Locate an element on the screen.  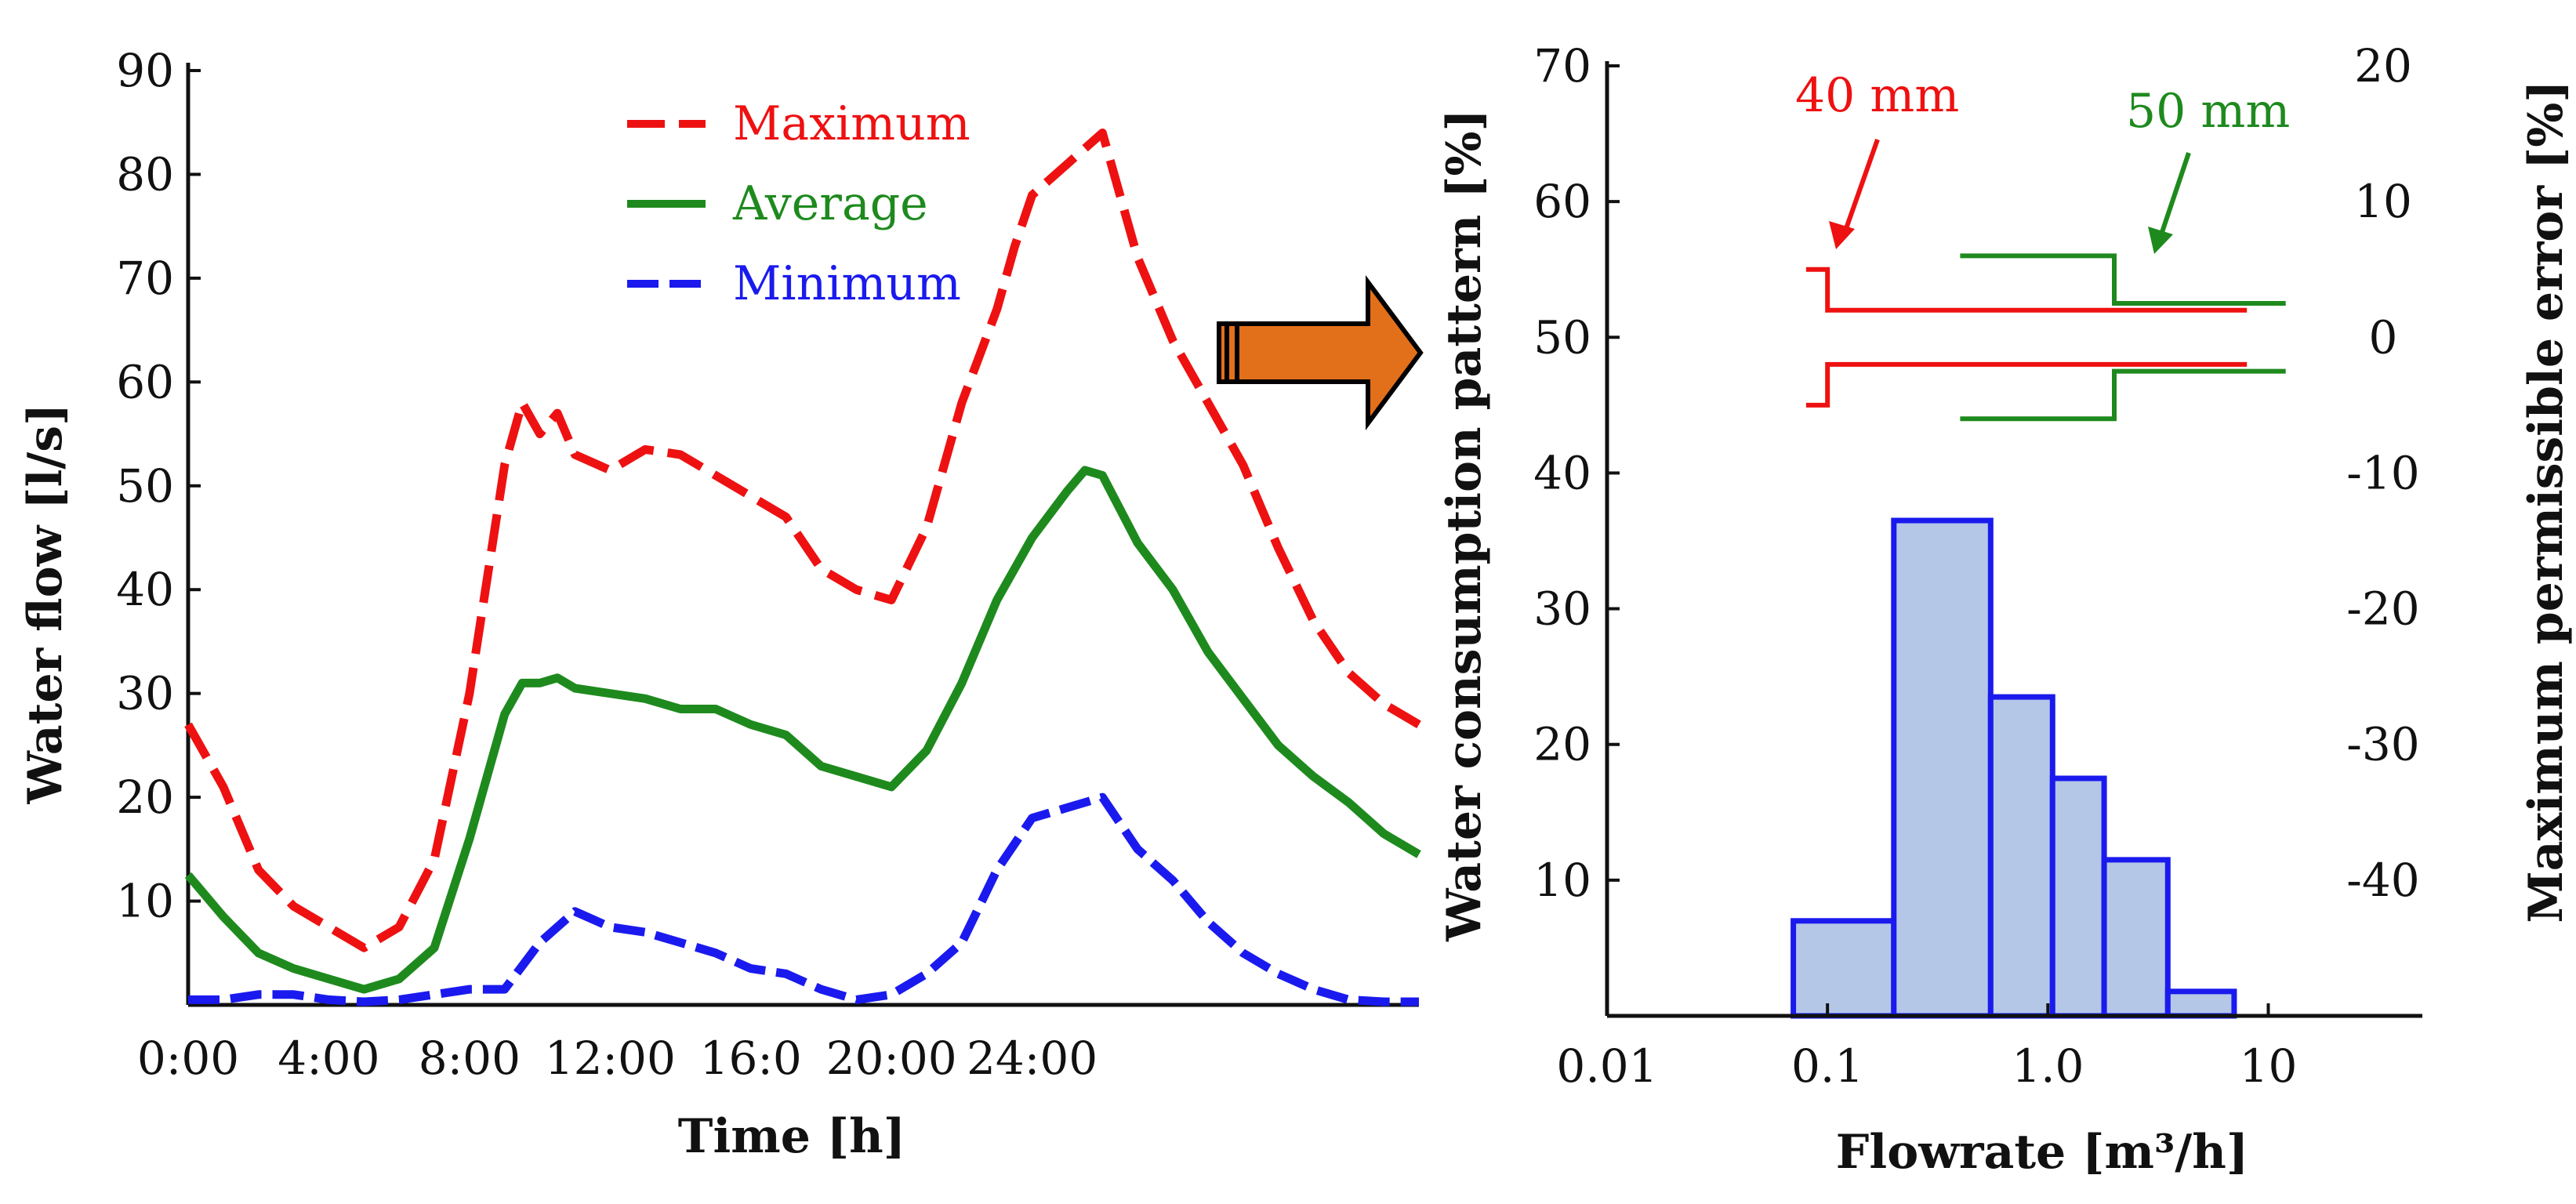
histogram-bars is located at coordinates (2014, 768).